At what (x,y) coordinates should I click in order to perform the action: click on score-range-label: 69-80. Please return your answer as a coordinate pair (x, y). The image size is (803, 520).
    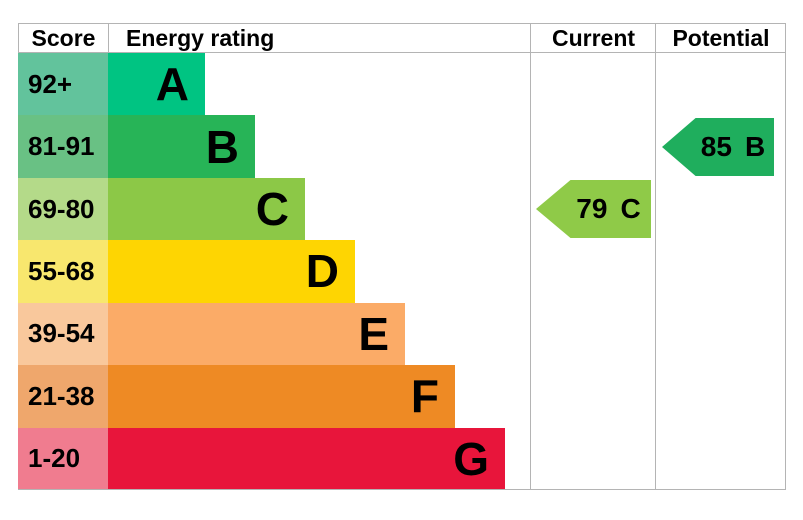
    Looking at the image, I should click on (61, 208).